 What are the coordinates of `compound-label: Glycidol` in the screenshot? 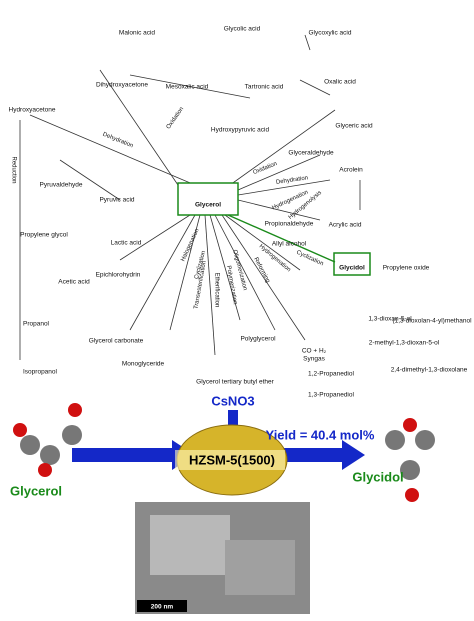 It's located at (352, 268).